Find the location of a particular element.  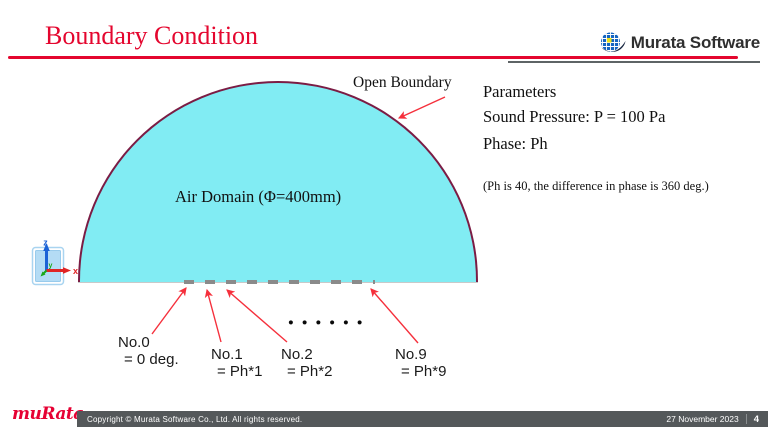

arrow-no0 is located at coordinates (169, 311).